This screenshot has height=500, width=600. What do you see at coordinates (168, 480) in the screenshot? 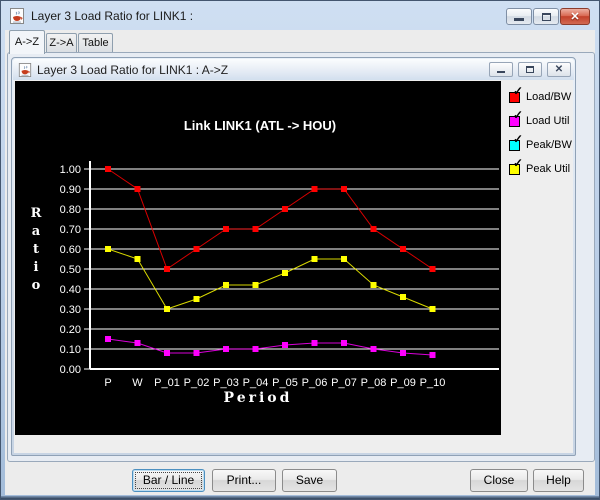
I see `bar-line-button: Bar / Line` at bounding box center [168, 480].